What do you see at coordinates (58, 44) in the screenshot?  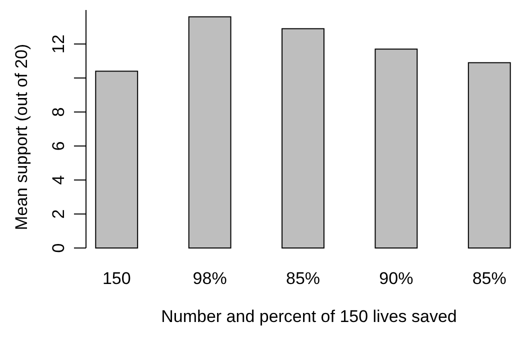 I see `y-tick-label: 12` at bounding box center [58, 44].